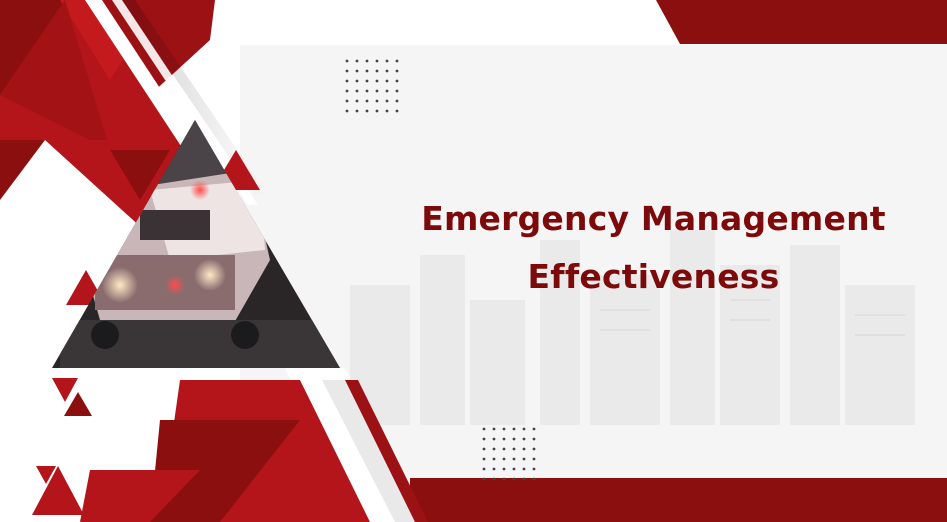 The height and width of the screenshot is (522, 947). What do you see at coordinates (653, 276) in the screenshot?
I see `slide-title-line-2: Effectiveness` at bounding box center [653, 276].